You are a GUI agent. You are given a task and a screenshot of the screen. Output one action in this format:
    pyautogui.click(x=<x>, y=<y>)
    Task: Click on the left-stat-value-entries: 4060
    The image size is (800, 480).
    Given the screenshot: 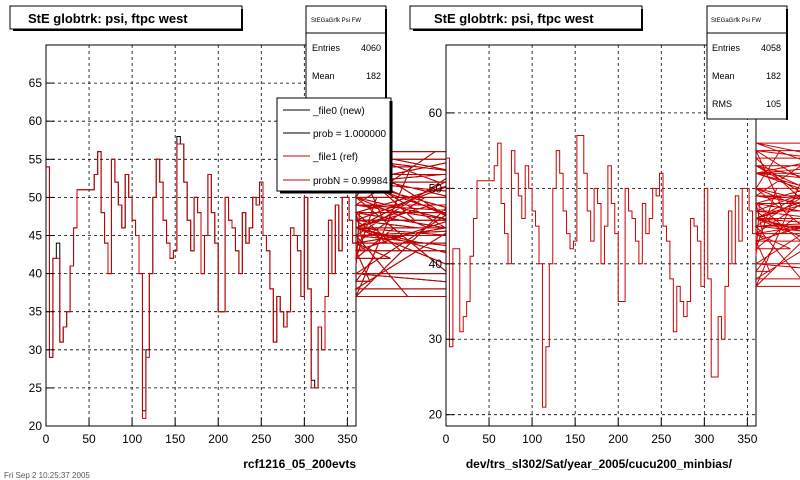 What is the action you would take?
    pyautogui.click(x=371, y=48)
    